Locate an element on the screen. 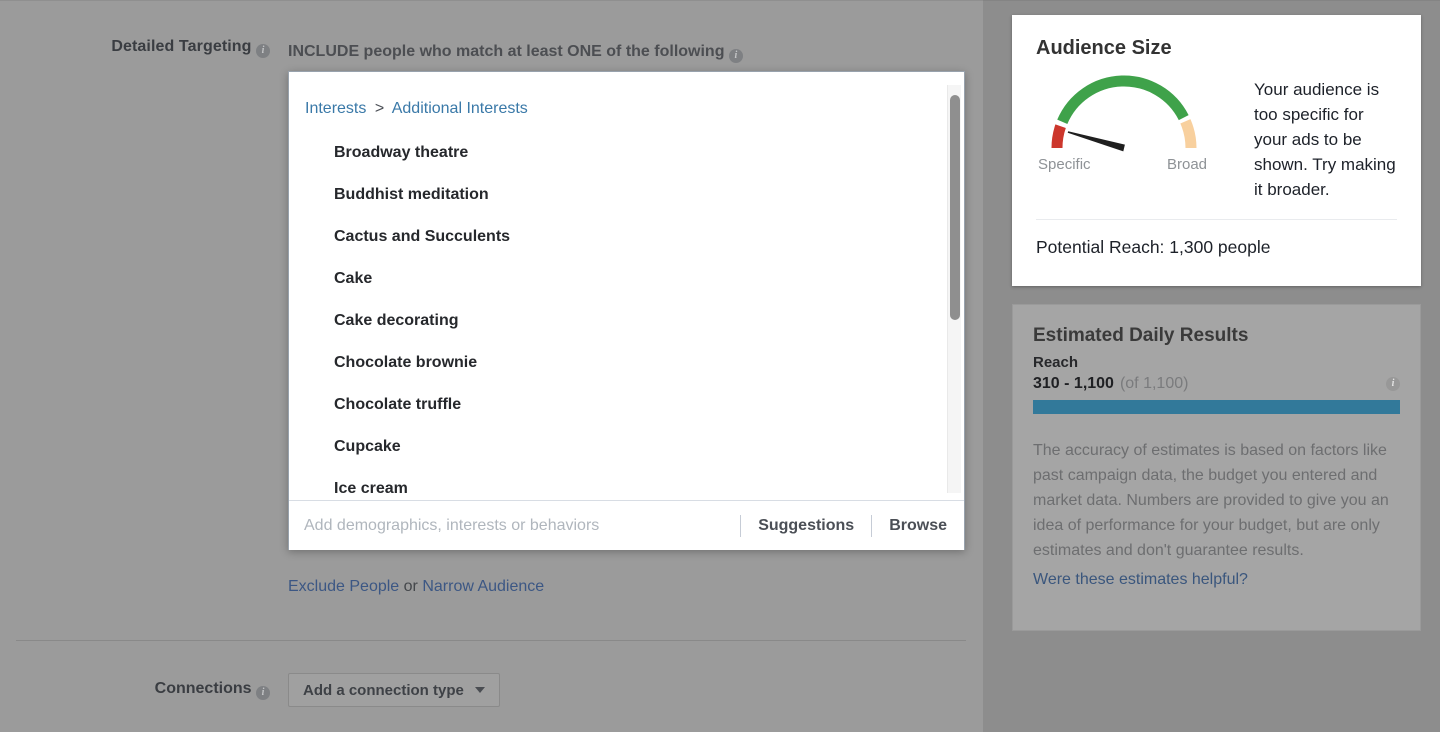 The image size is (1440, 732). exclude-narrow-row: Exclude People or Narrow Audience is located at coordinates (416, 587).